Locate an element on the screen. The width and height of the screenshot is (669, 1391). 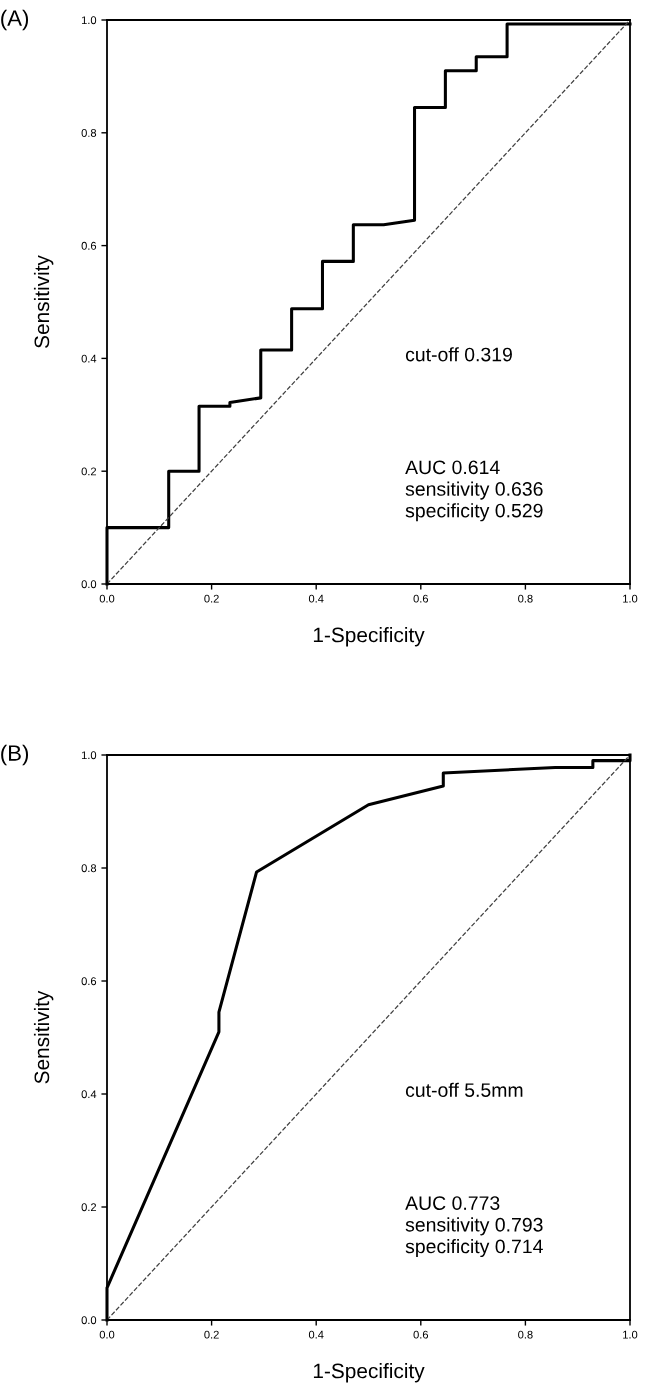
chart-title: (A) is located at coordinates (15, 20).